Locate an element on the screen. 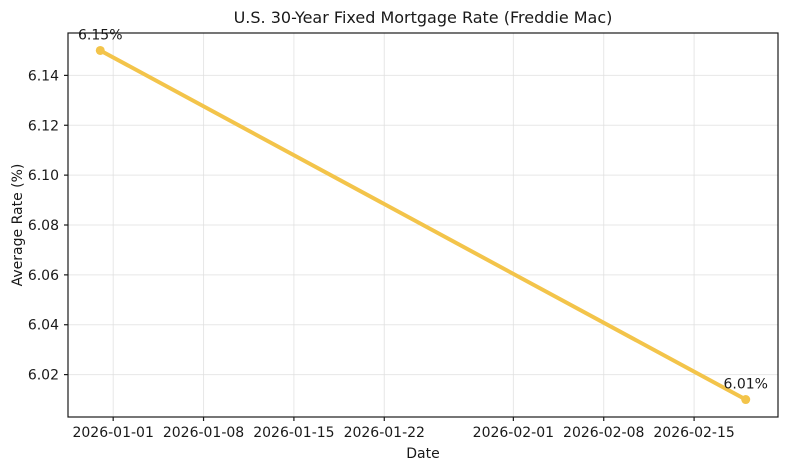  y-tick-label: 6.10 is located at coordinates (43, 176).